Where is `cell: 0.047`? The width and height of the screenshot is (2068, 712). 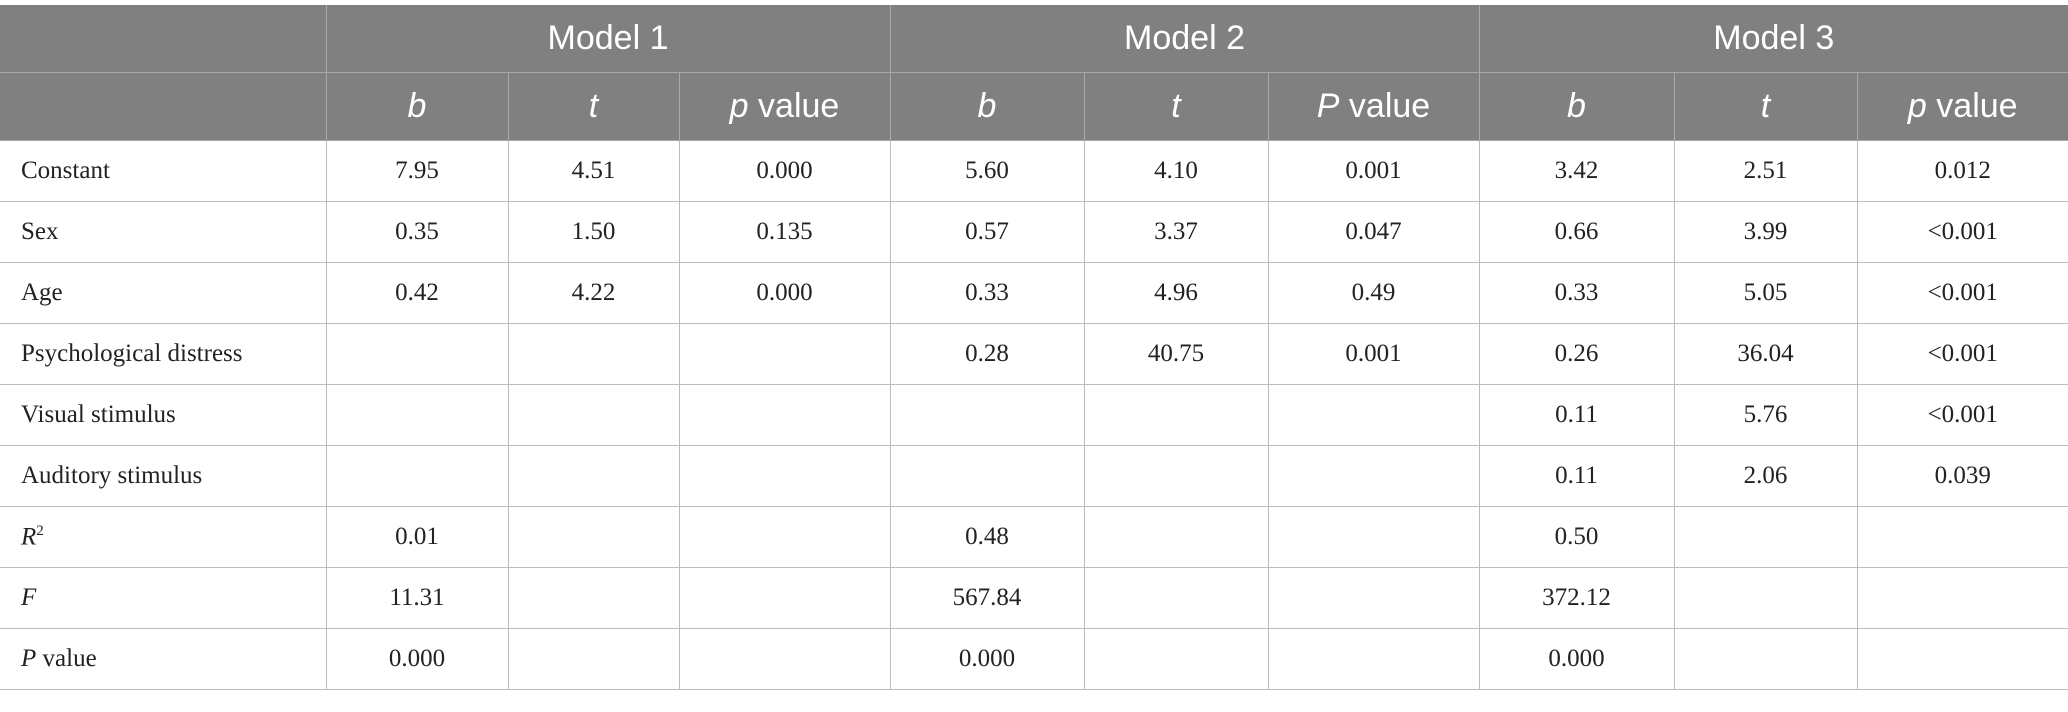 cell: 0.047 is located at coordinates (1373, 232).